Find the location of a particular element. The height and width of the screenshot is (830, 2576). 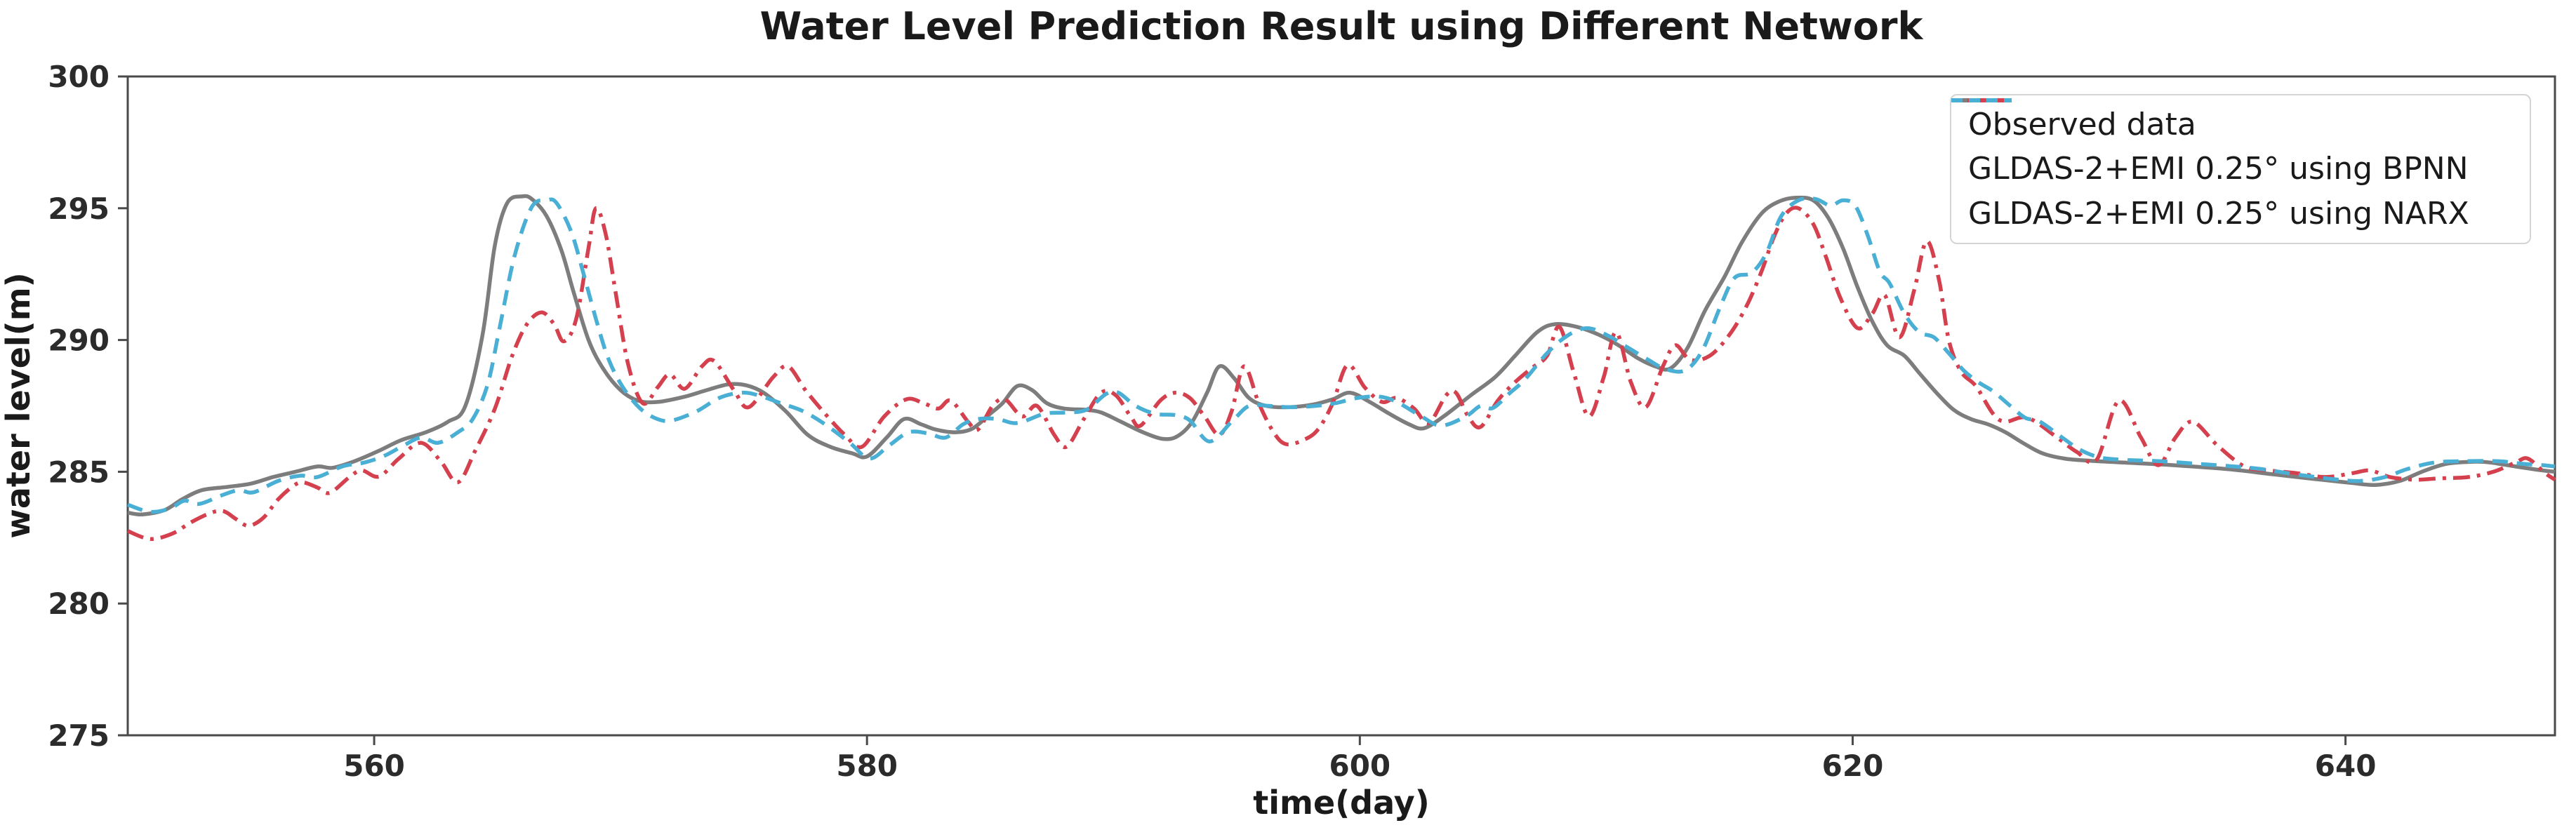

y-tick-label: 285 is located at coordinates (78, 472).